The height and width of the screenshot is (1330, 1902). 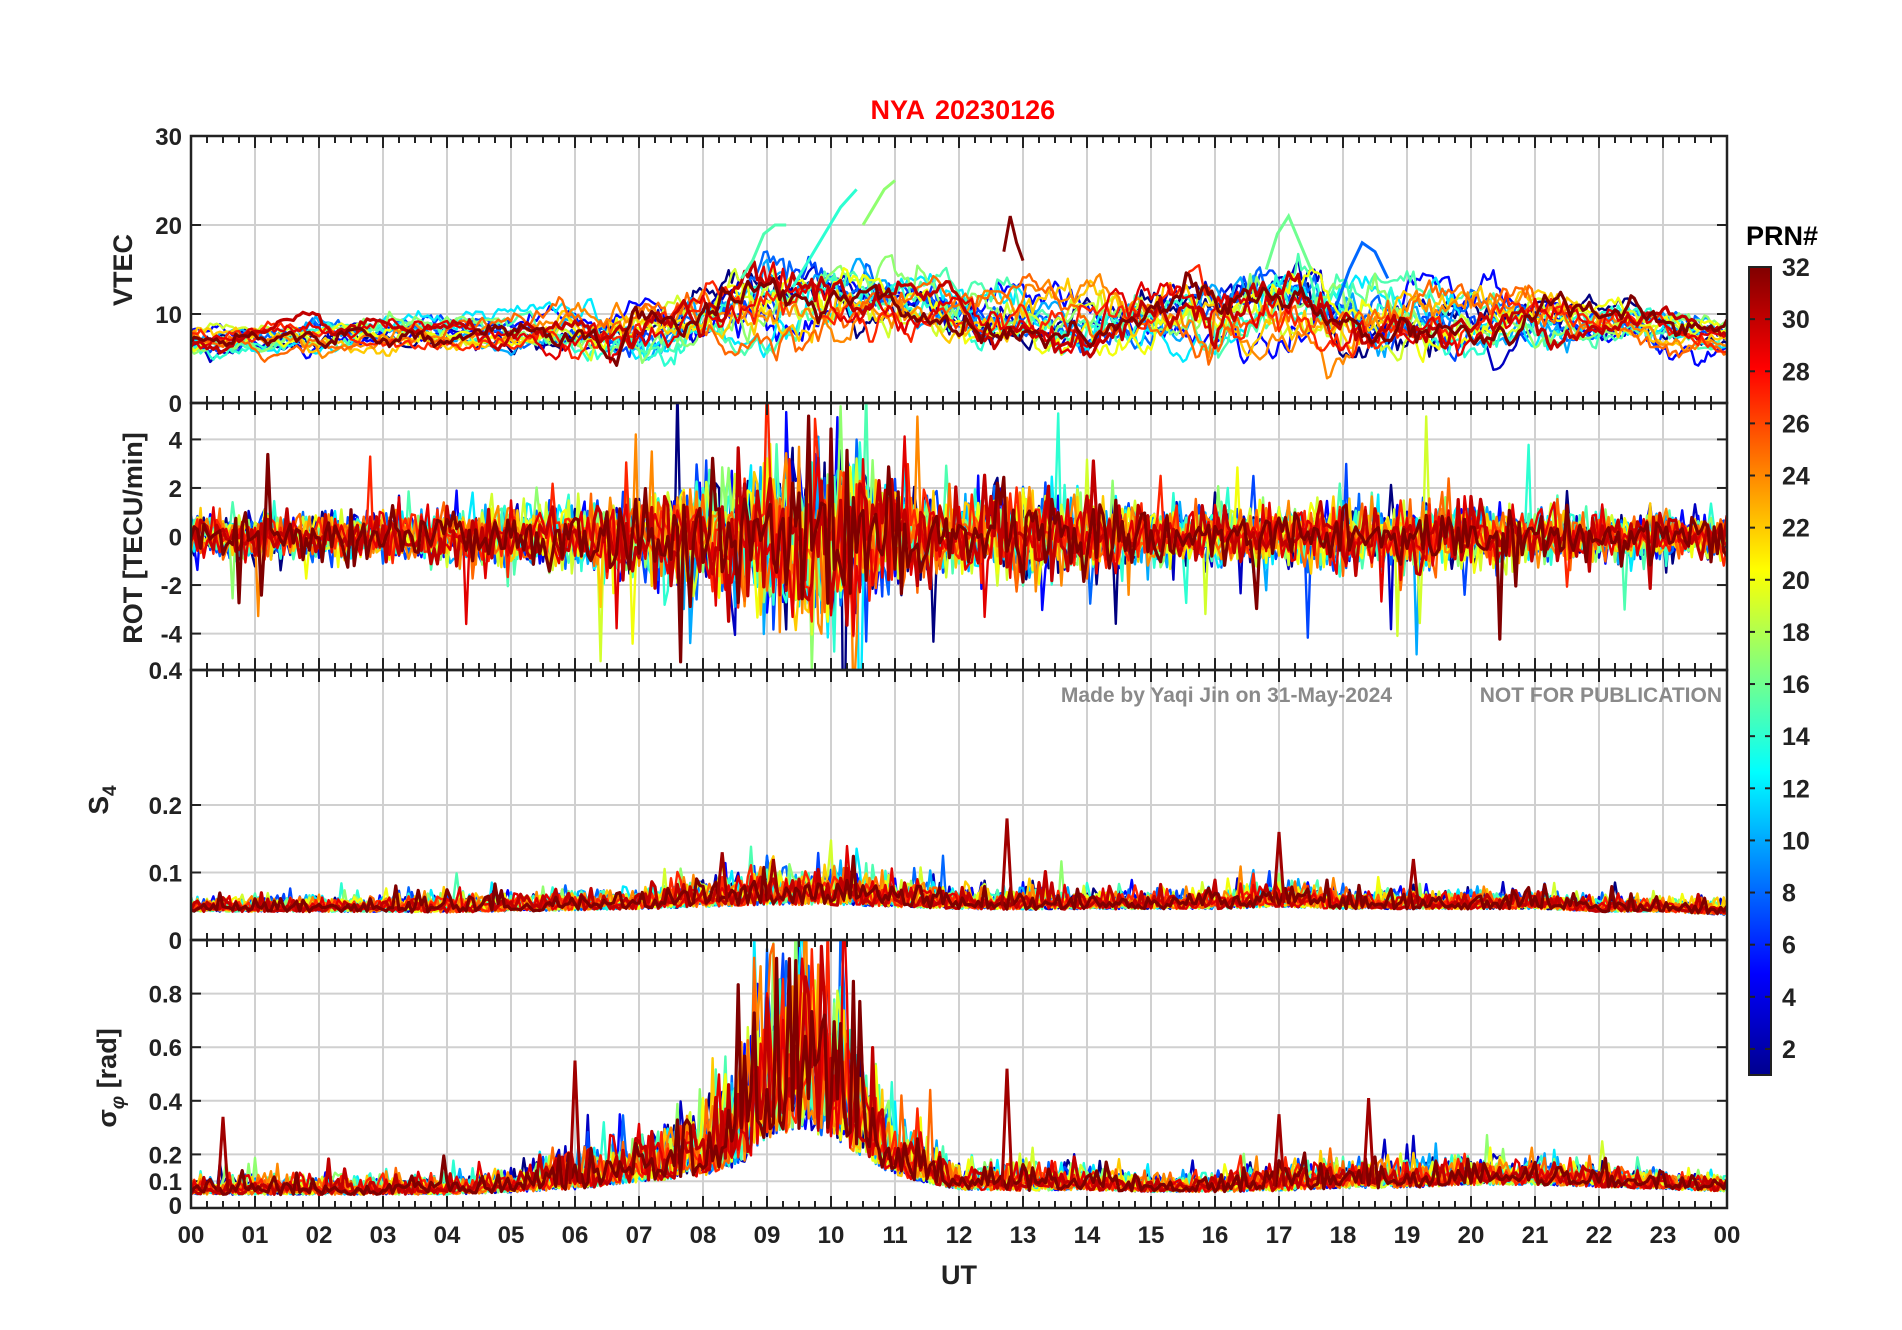 What do you see at coordinates (172, 635) in the screenshot?
I see `y-tick-label: -4` at bounding box center [172, 635].